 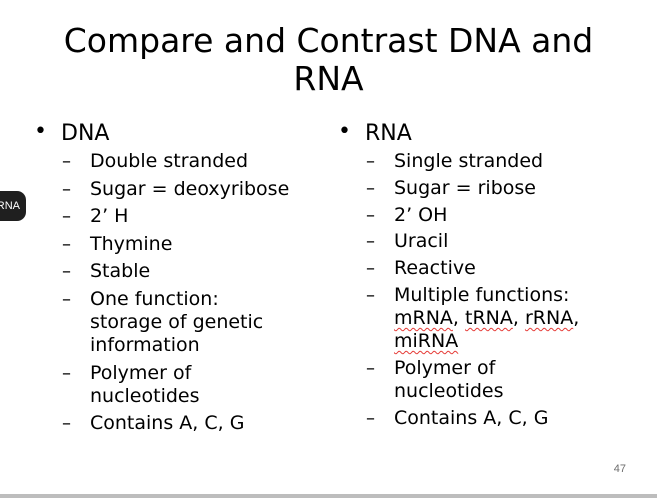 What do you see at coordinates (95, 216) in the screenshot?
I see `list-item: – 2’ H` at bounding box center [95, 216].